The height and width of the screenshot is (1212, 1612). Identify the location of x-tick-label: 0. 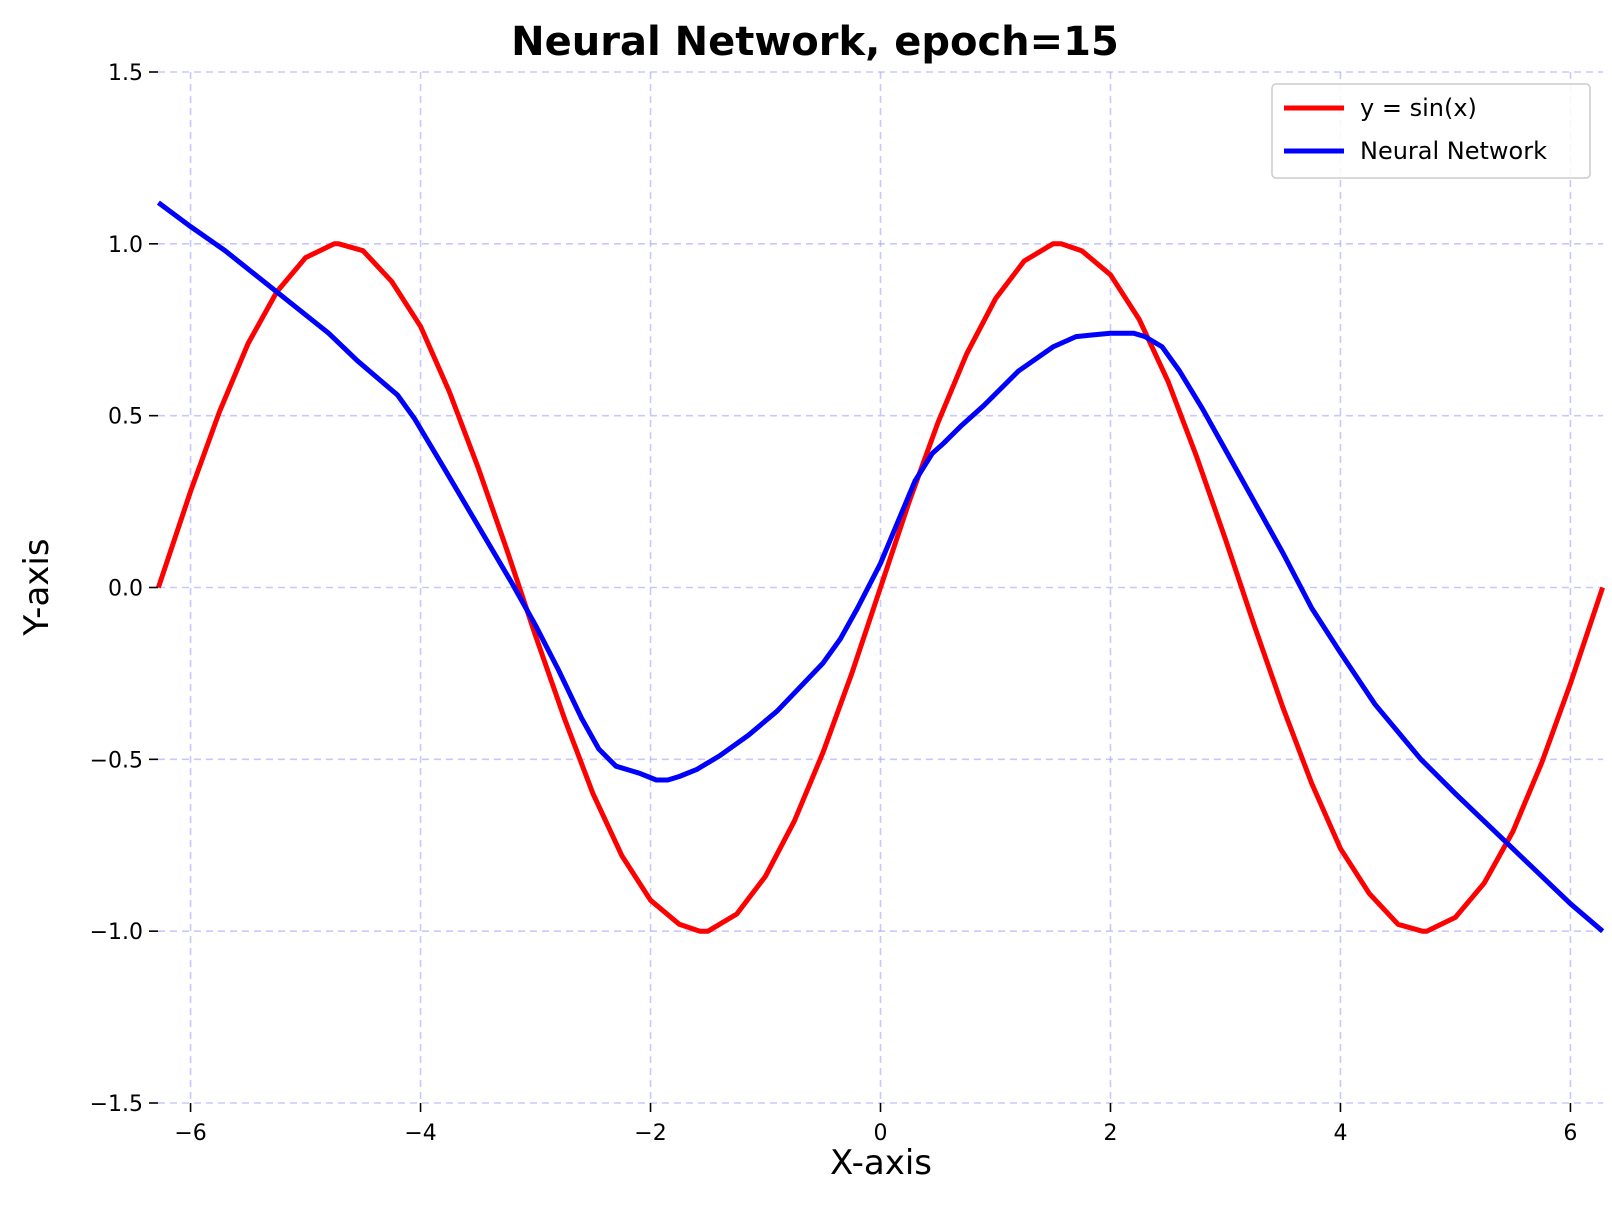
(881, 1133).